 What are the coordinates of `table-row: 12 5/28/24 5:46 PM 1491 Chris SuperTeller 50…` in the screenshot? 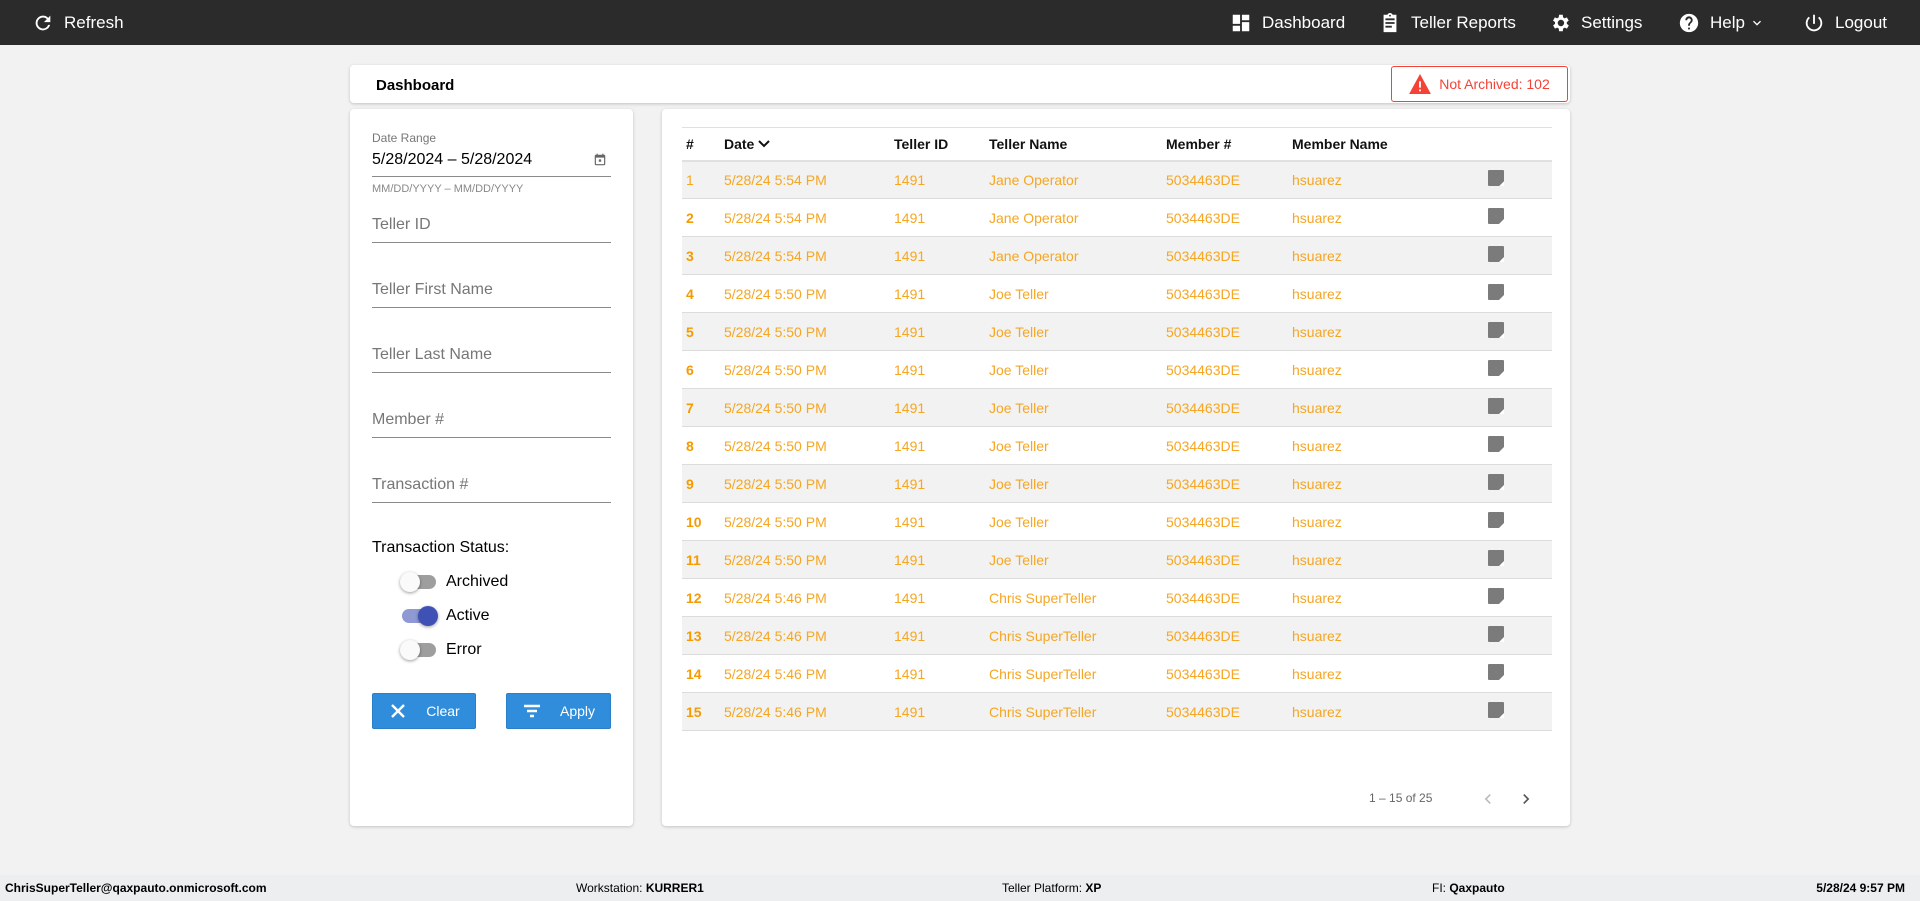 It's located at (1117, 597).